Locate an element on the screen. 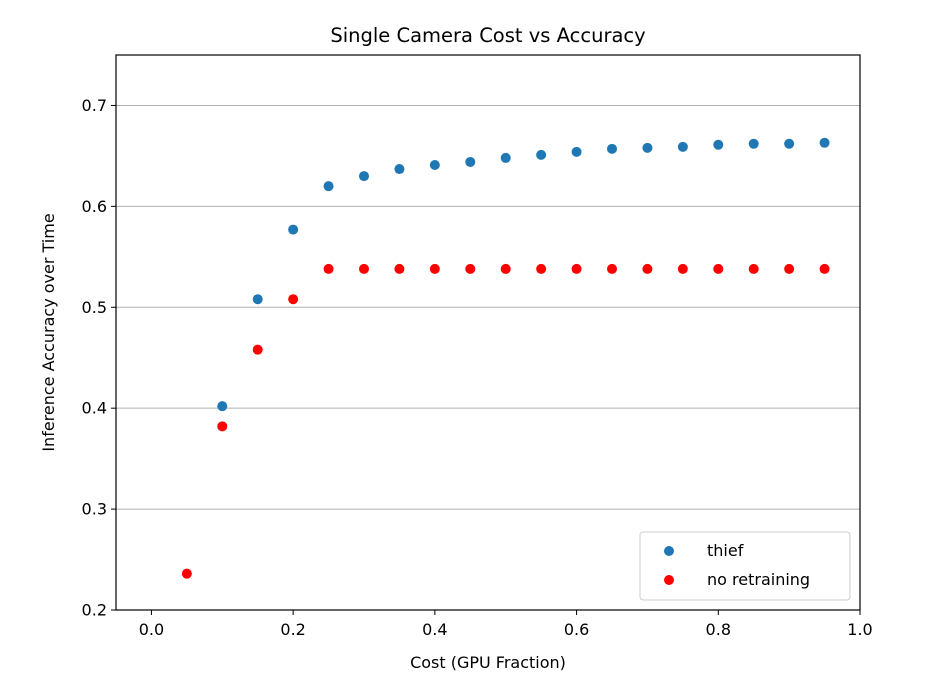 This screenshot has height=687, width=925. x-tick-label: 0.0 is located at coordinates (151, 629).